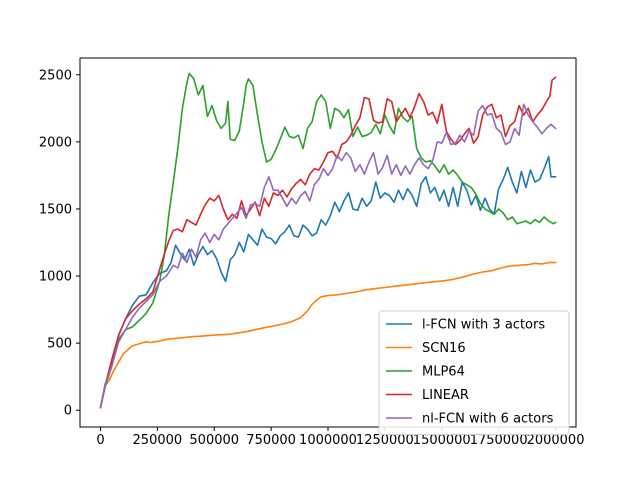 This screenshot has width=640, height=480. What do you see at coordinates (444, 348) in the screenshot?
I see `legend-label-1: SCN16` at bounding box center [444, 348].